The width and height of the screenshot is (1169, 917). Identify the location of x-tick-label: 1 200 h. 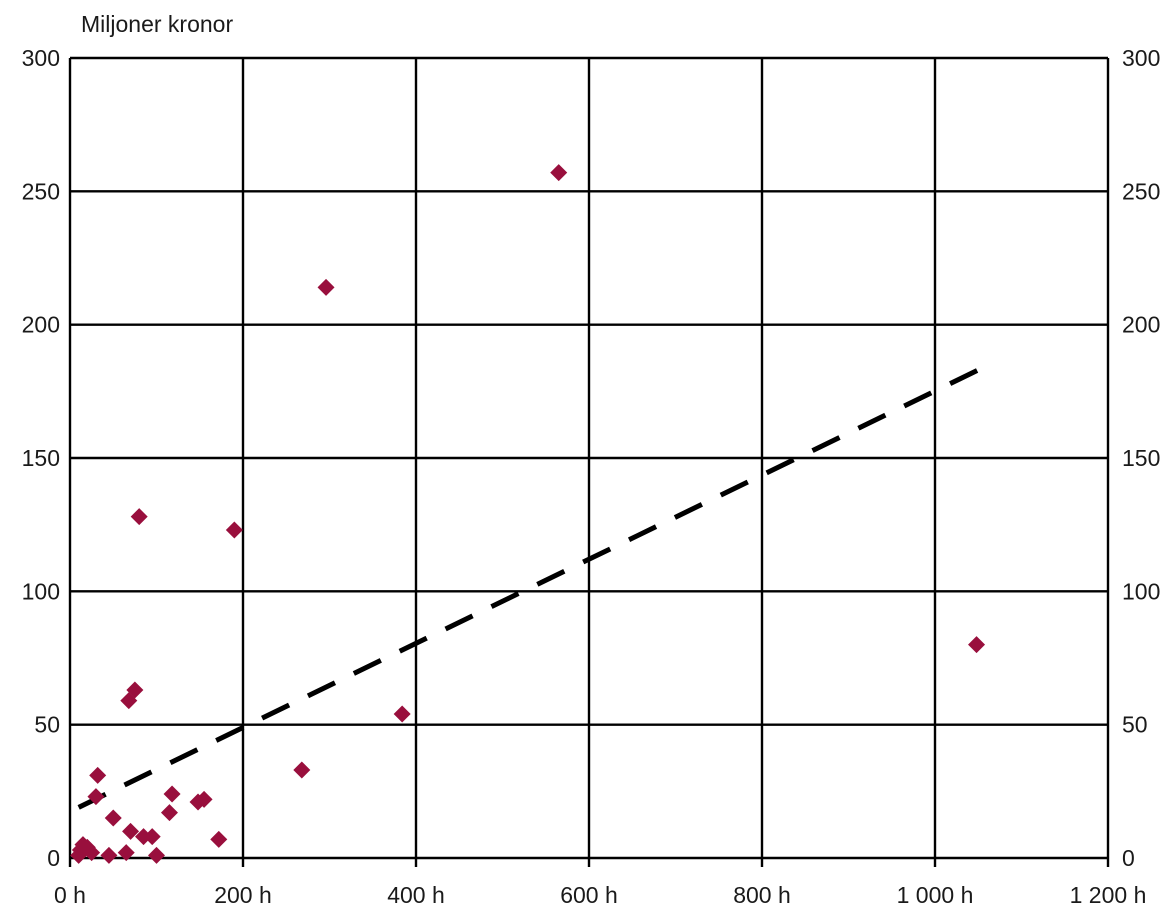
(1108, 895).